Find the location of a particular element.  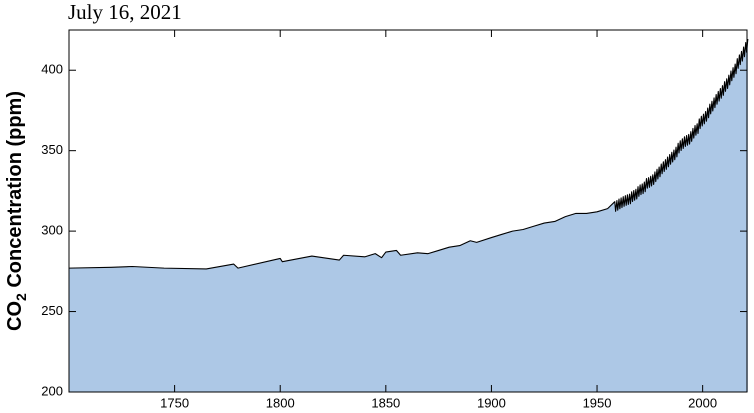

x-tick-label: 2000 is located at coordinates (702, 402).